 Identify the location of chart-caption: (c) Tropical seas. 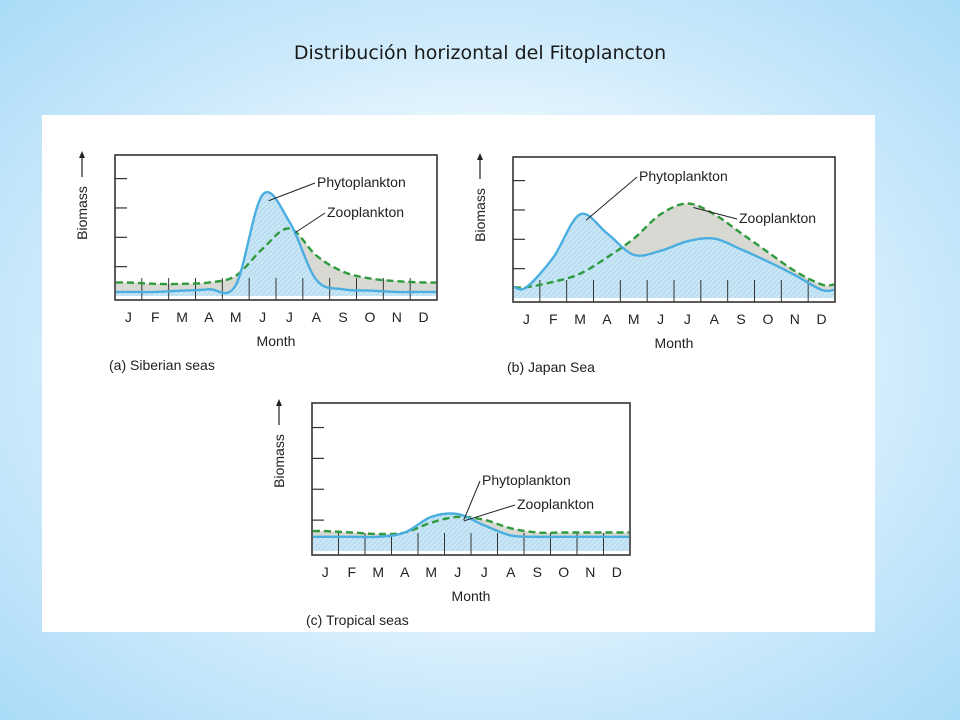
(357, 620).